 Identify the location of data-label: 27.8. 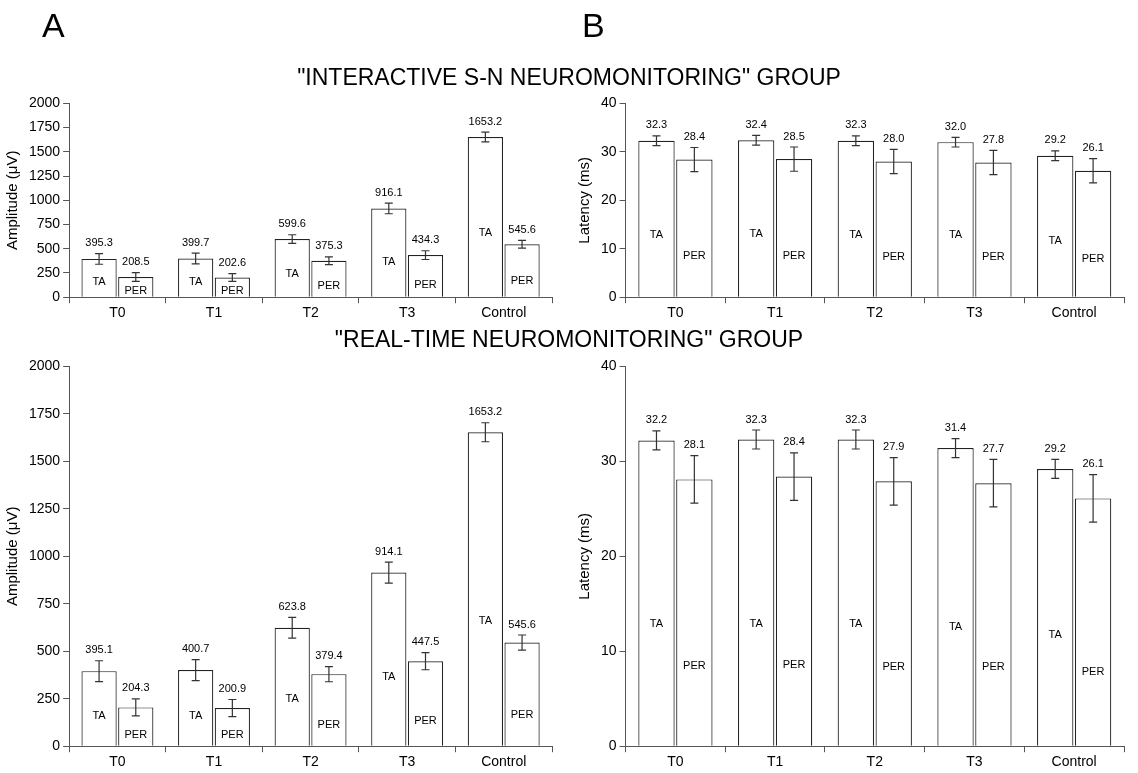
(993, 138).